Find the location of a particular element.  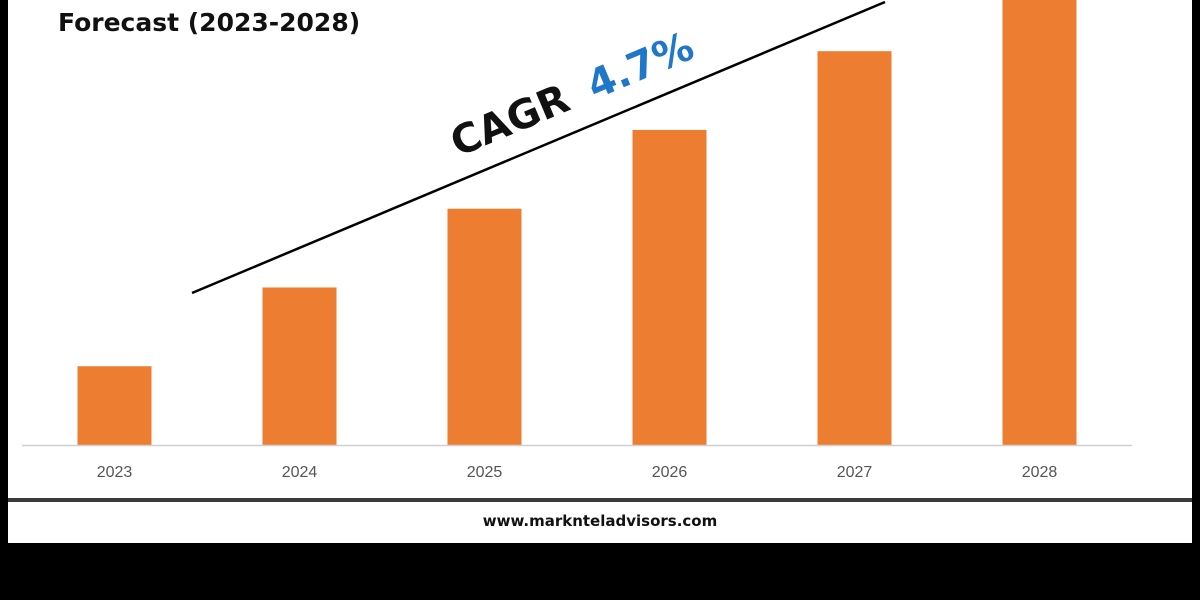

bar-2027 is located at coordinates (854, 248).